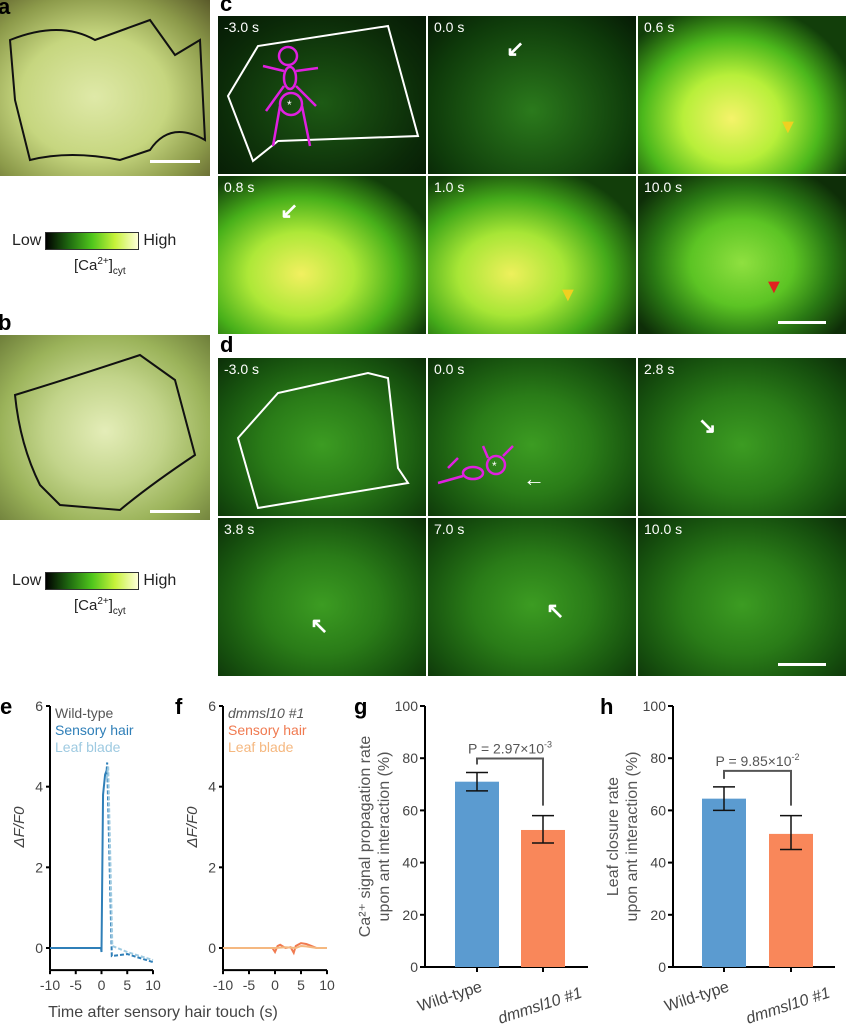 The image size is (846, 1024). I want to click on frame-tile: 3.8 s ↖, so click(322, 597).